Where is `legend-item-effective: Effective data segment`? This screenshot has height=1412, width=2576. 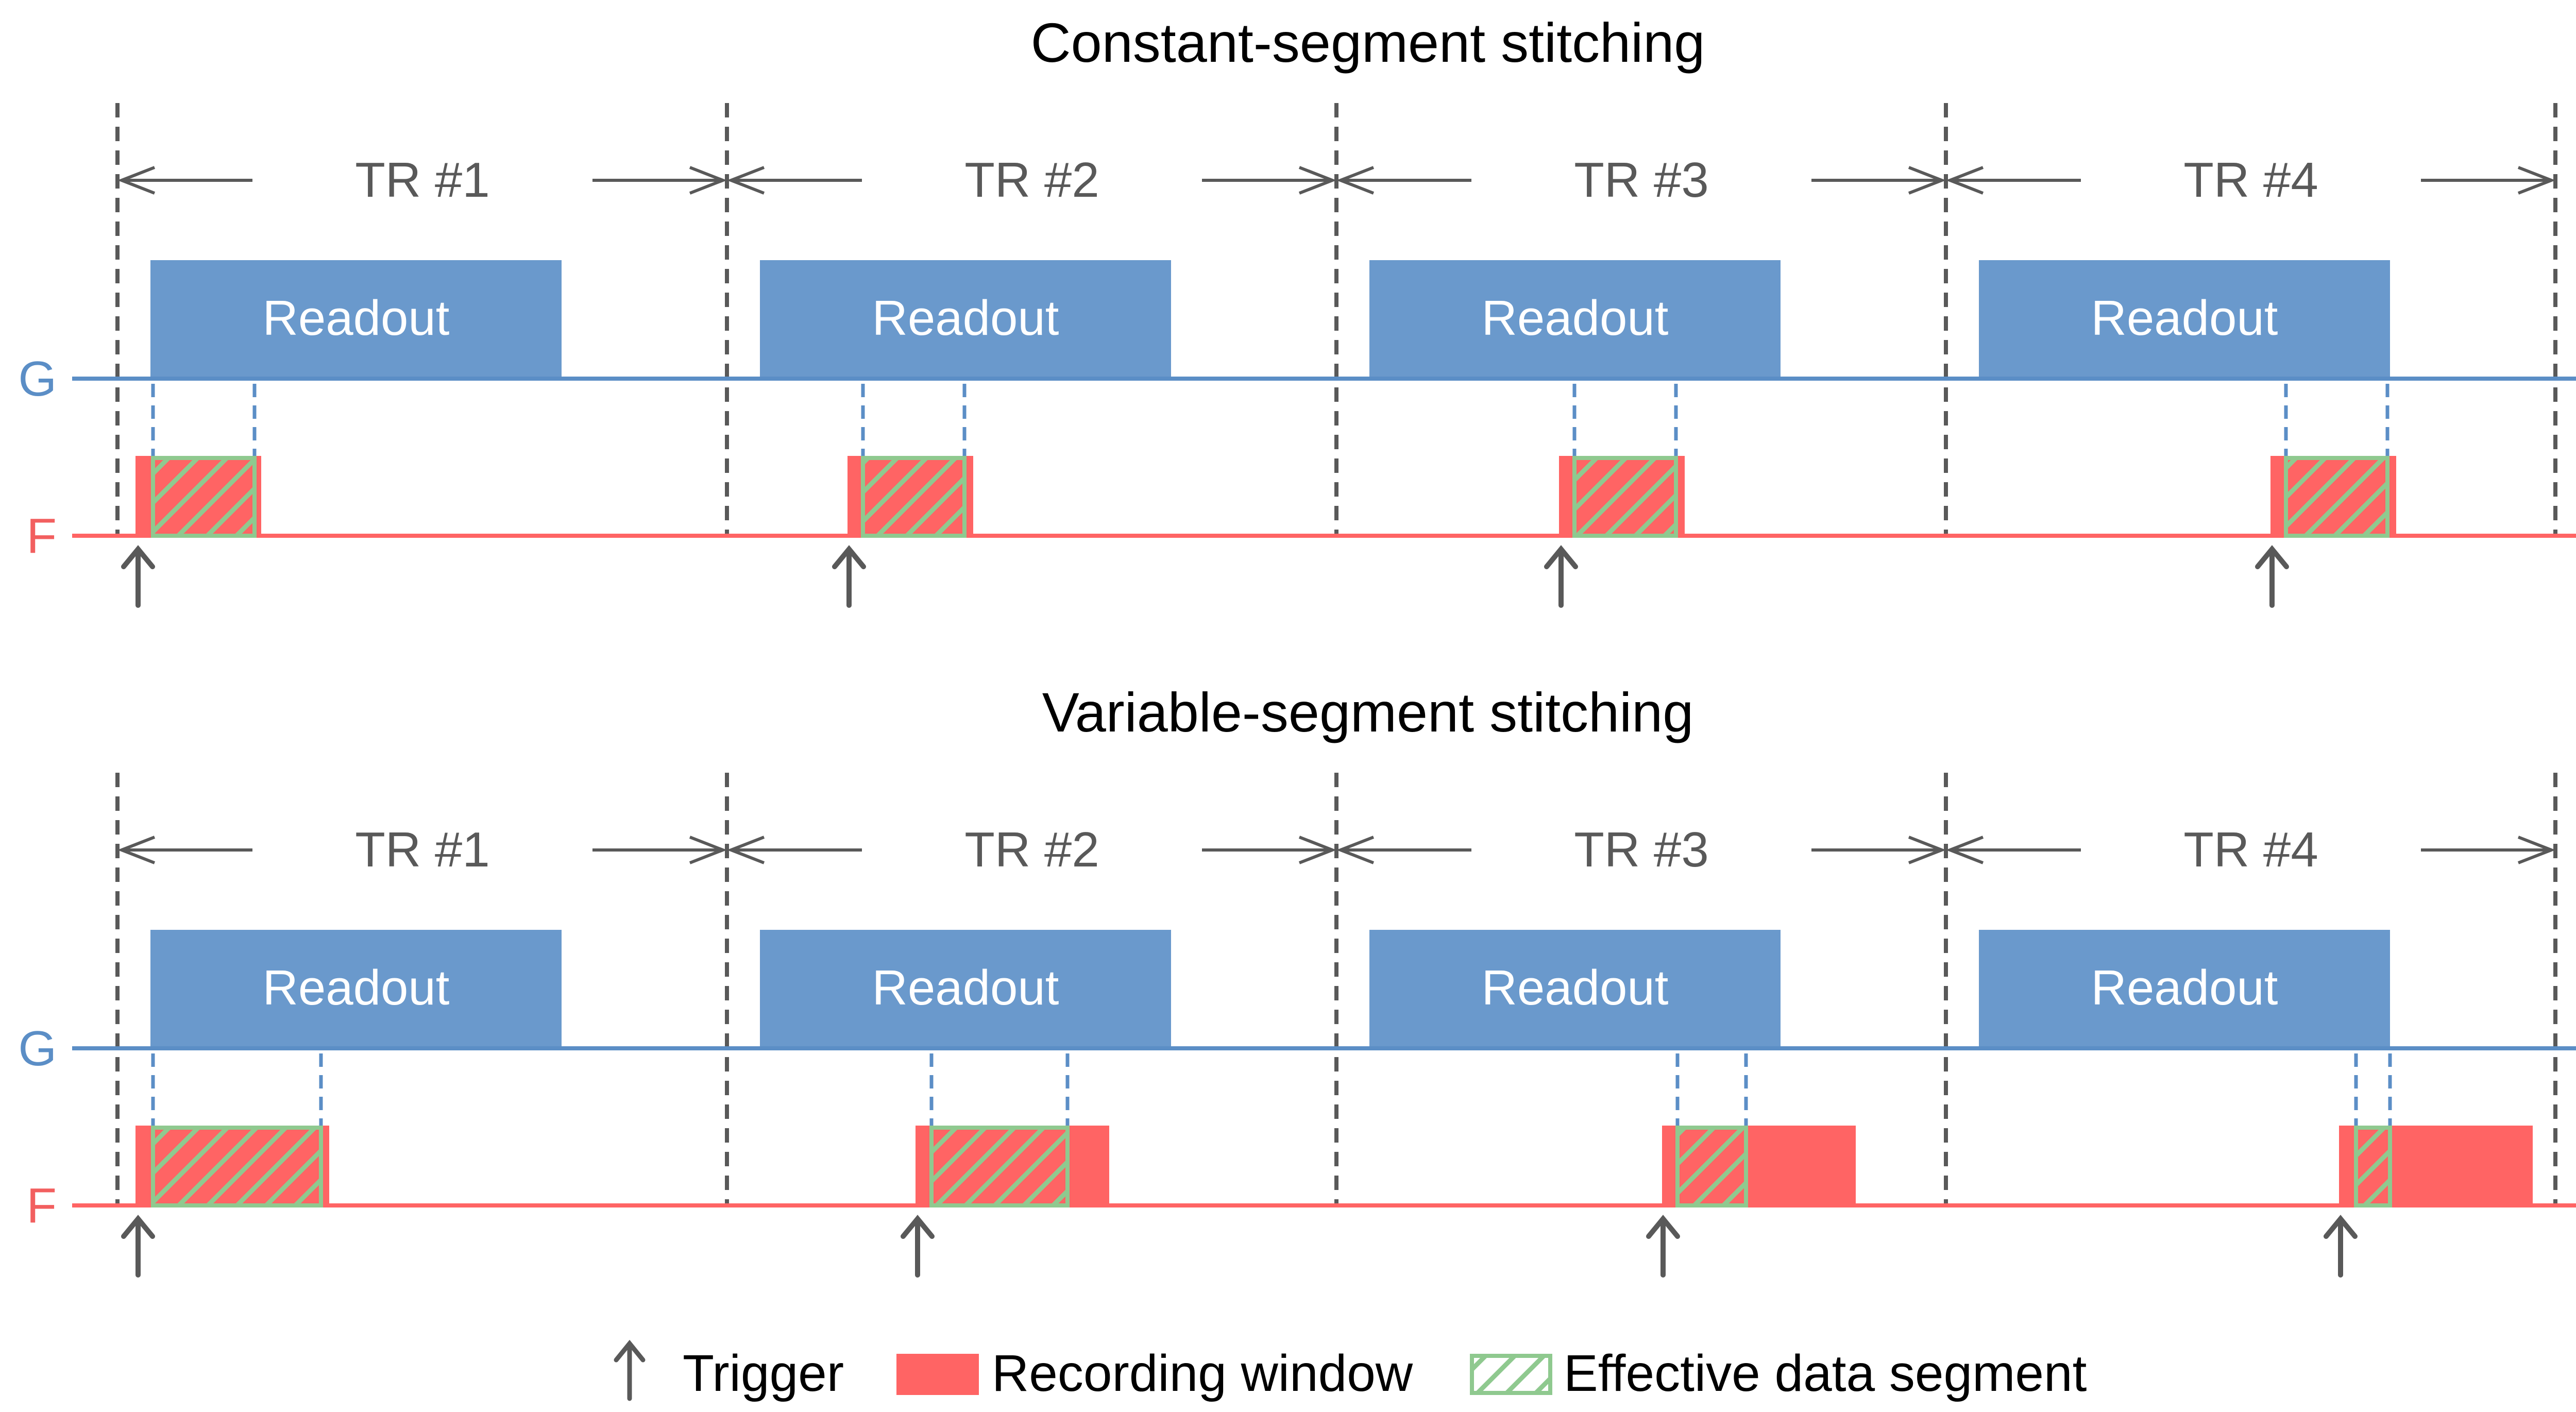
legend-item-effective: Effective data segment is located at coordinates (1778, 1373).